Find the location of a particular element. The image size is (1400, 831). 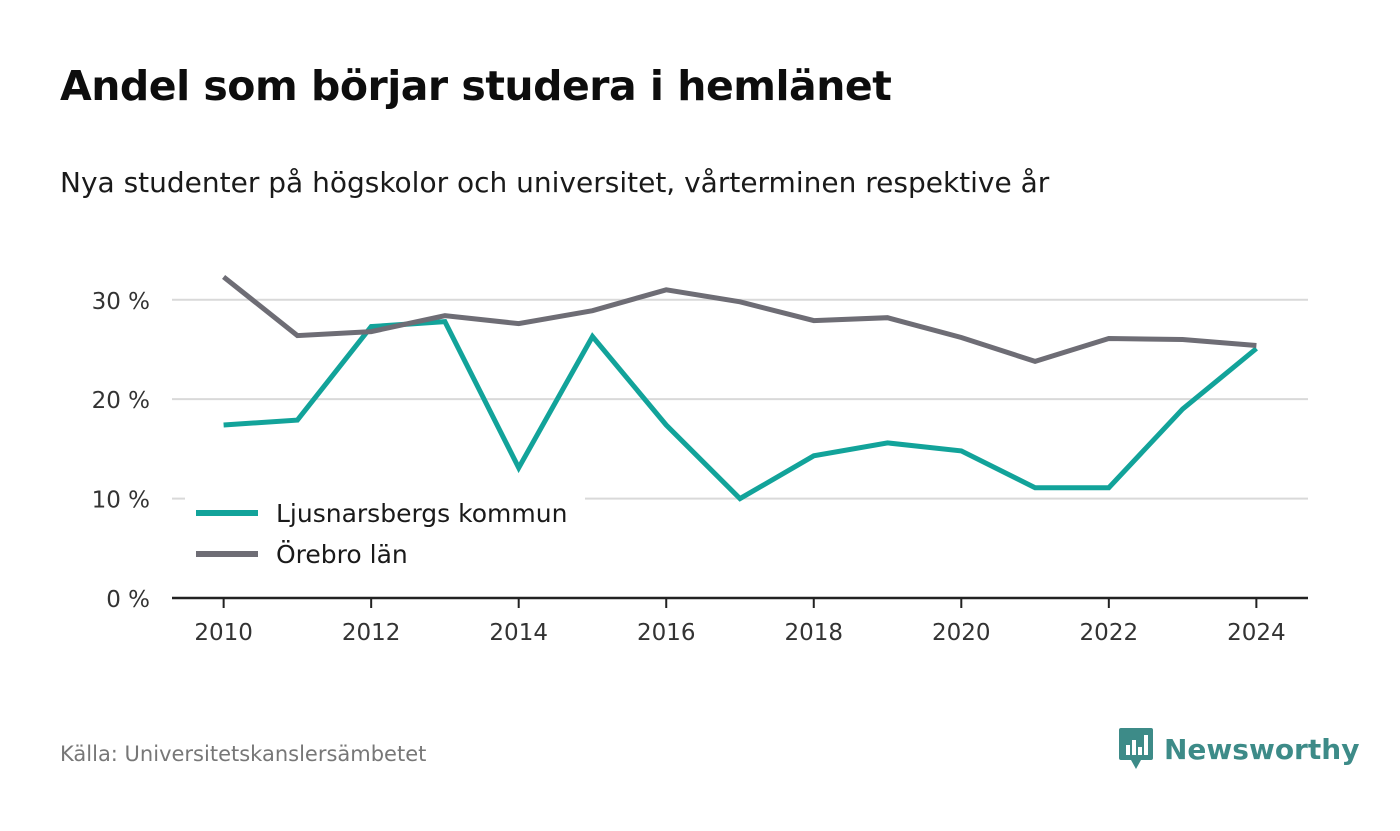

legend: Ljusnarsbergs kommun Örebro län is located at coordinates (381, 534).